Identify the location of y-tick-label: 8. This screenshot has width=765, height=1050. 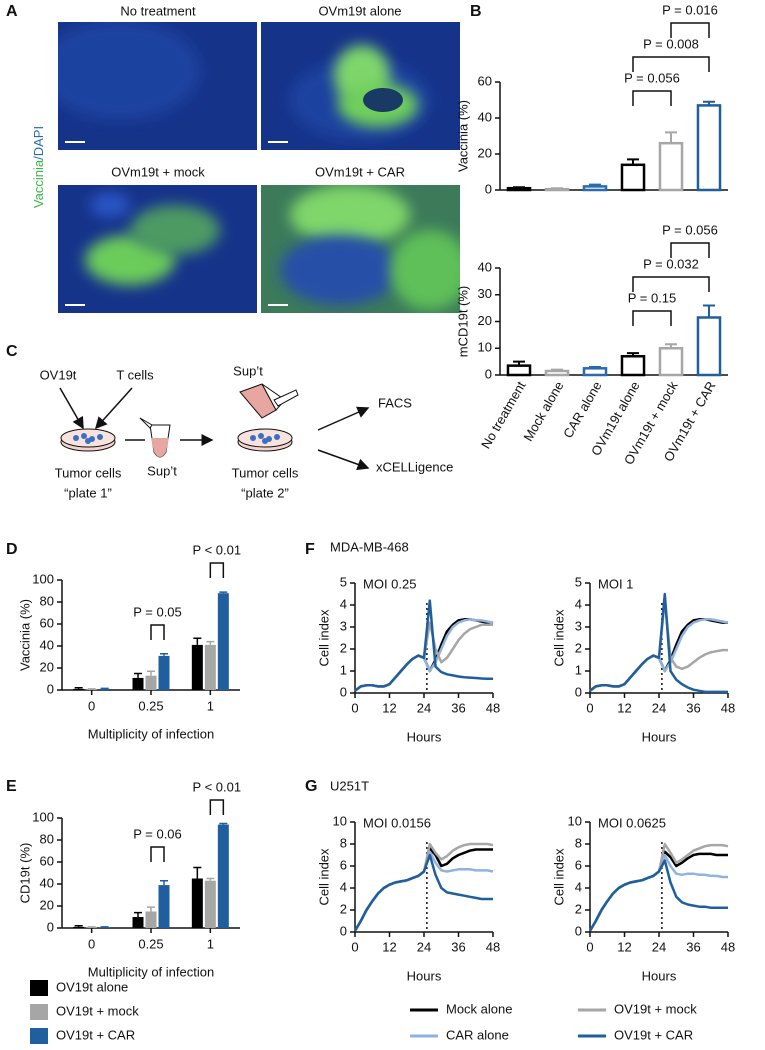
(343, 842).